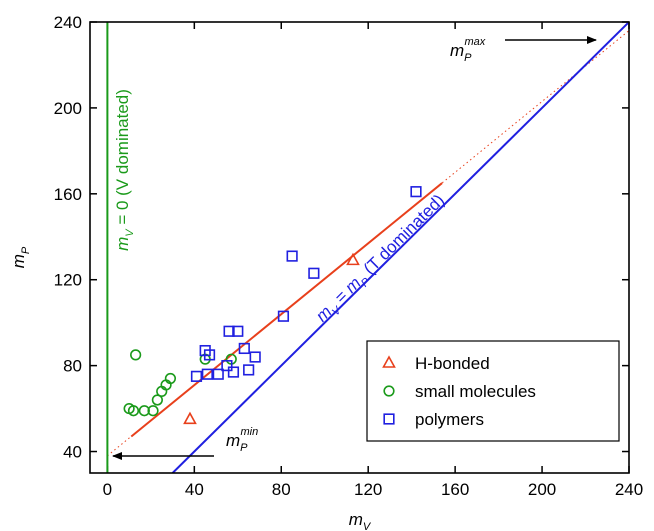 The height and width of the screenshot is (531, 654). Describe the element at coordinates (194, 489) in the screenshot. I see `x-tick-label: 40` at that location.